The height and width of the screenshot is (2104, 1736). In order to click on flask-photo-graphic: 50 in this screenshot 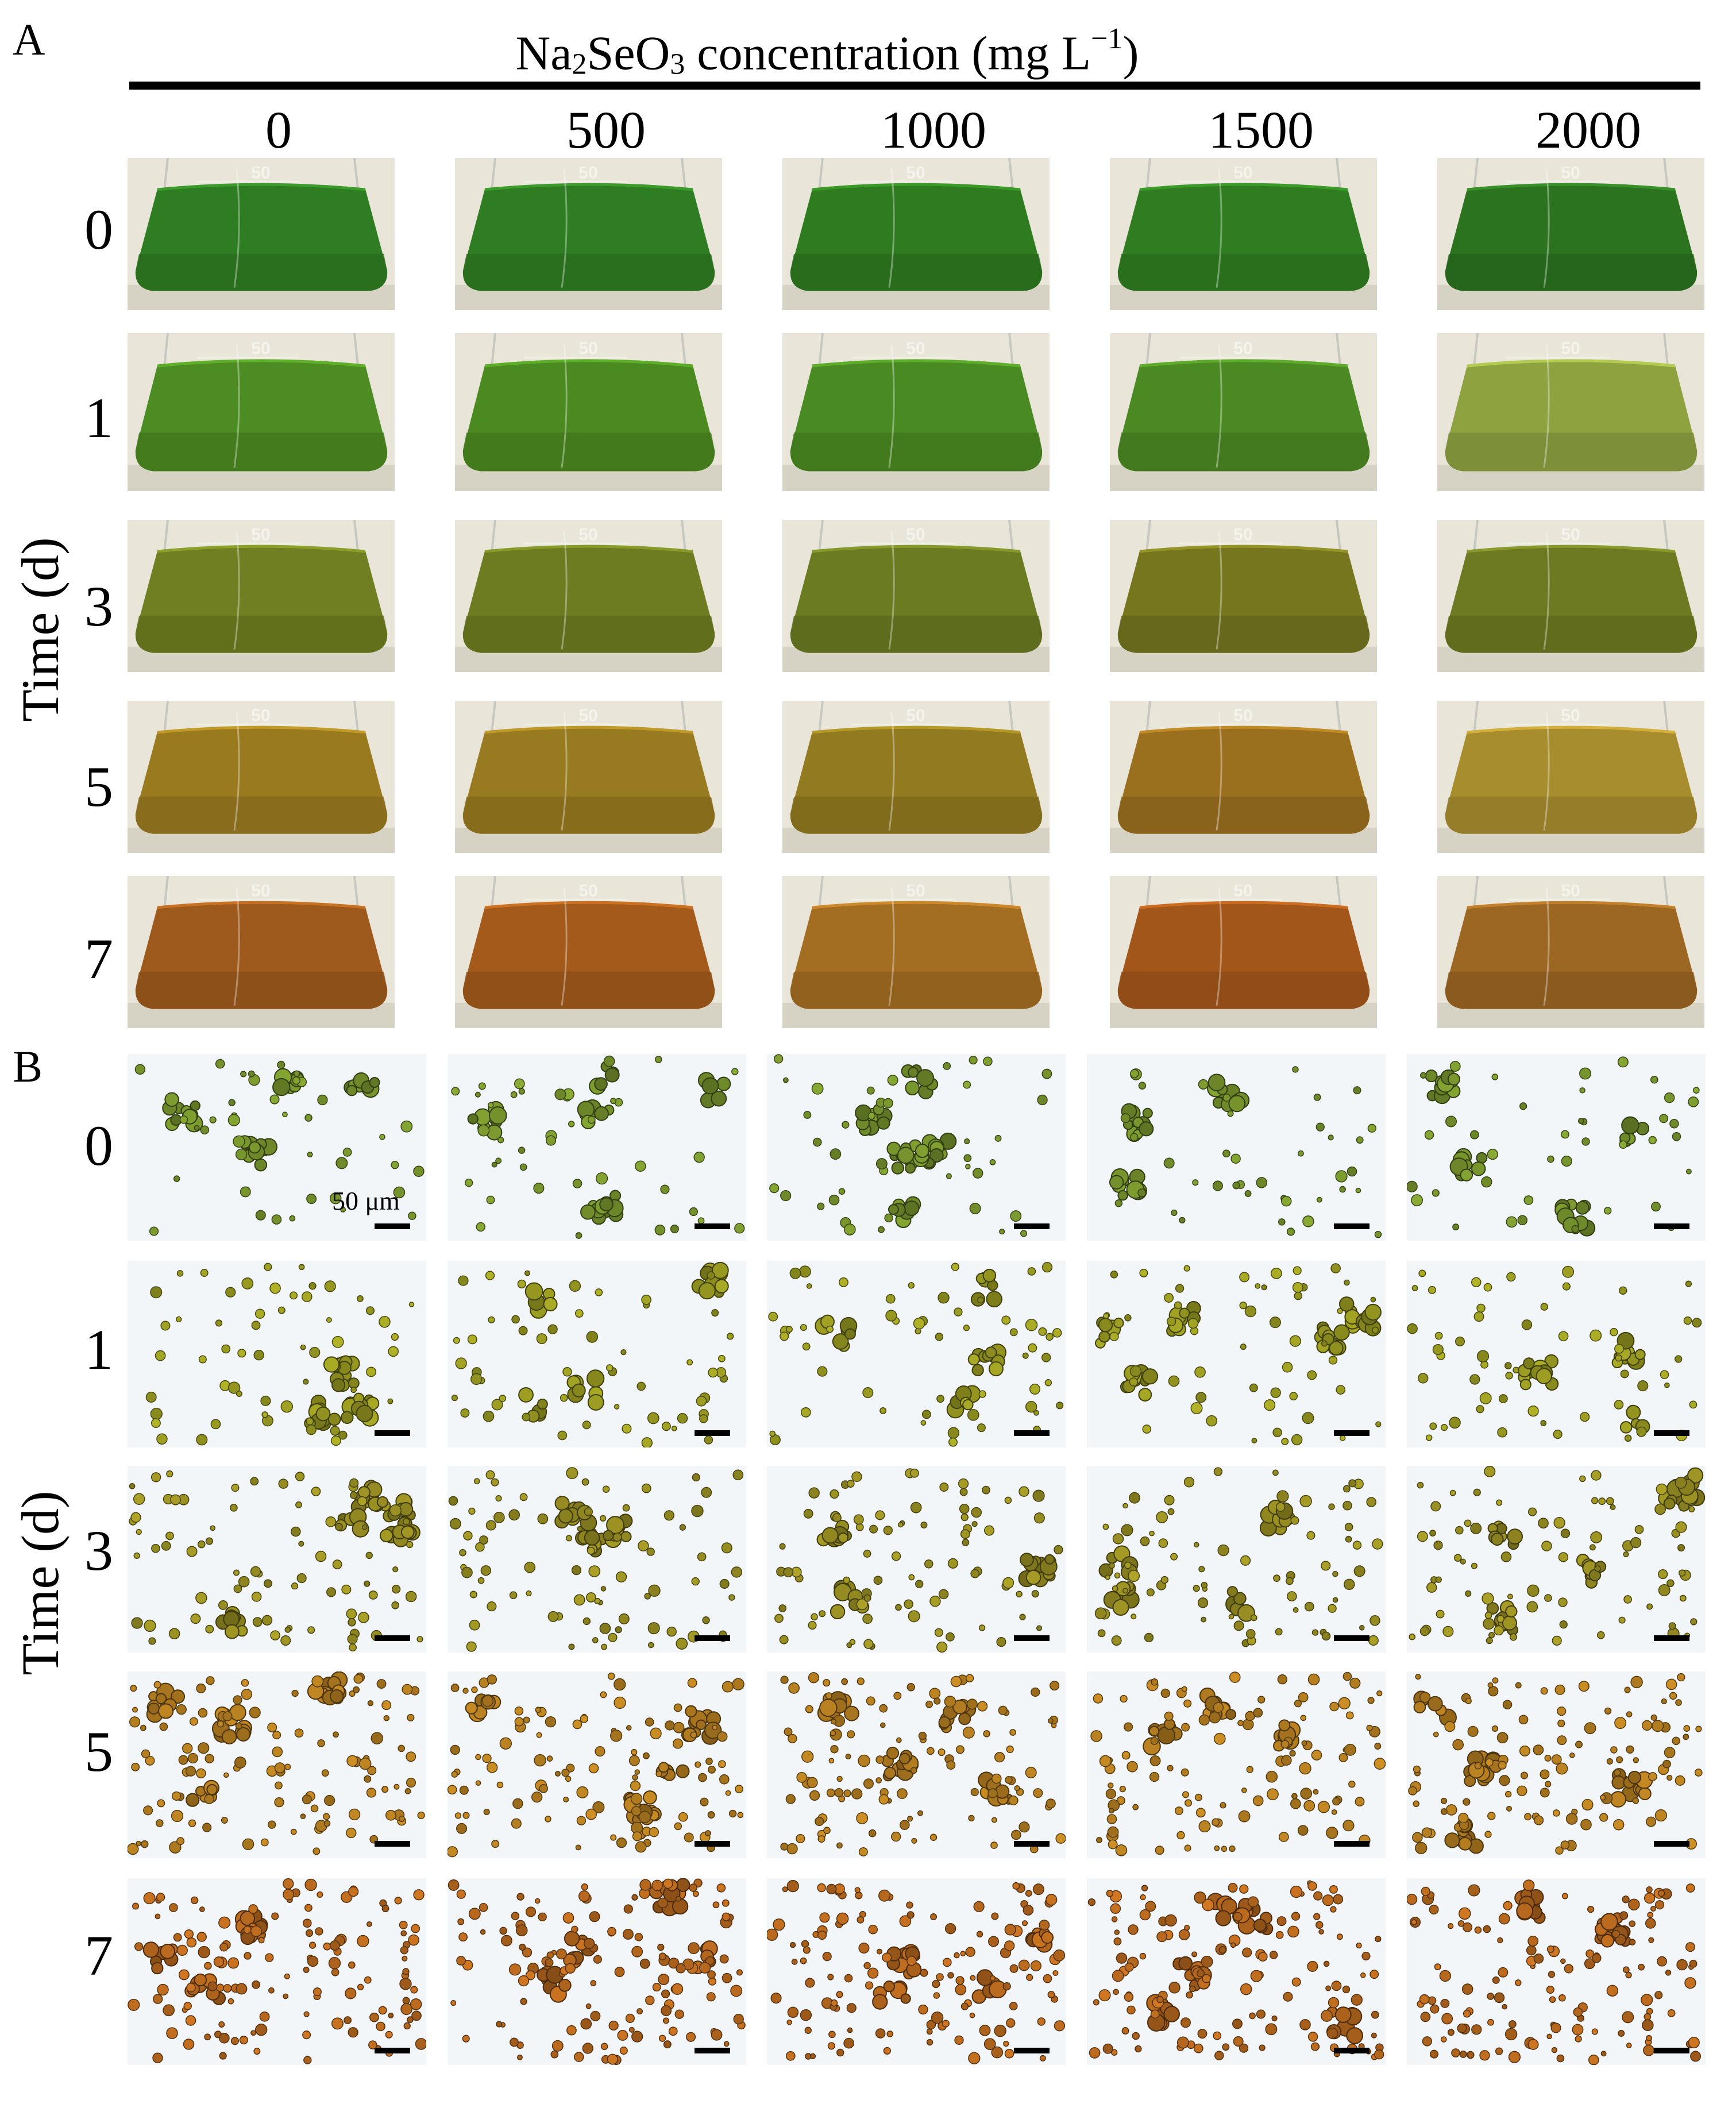, I will do `click(1570, 234)`.